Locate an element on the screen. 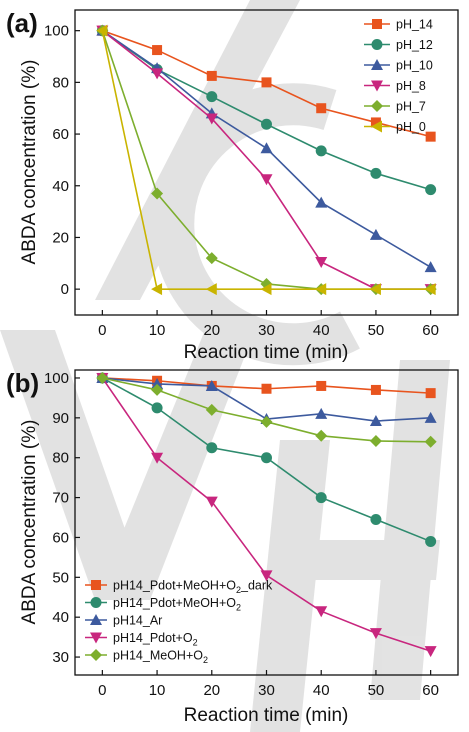 The width and height of the screenshot is (469, 732). legend-item-2: pH_10 is located at coordinates (398, 66).